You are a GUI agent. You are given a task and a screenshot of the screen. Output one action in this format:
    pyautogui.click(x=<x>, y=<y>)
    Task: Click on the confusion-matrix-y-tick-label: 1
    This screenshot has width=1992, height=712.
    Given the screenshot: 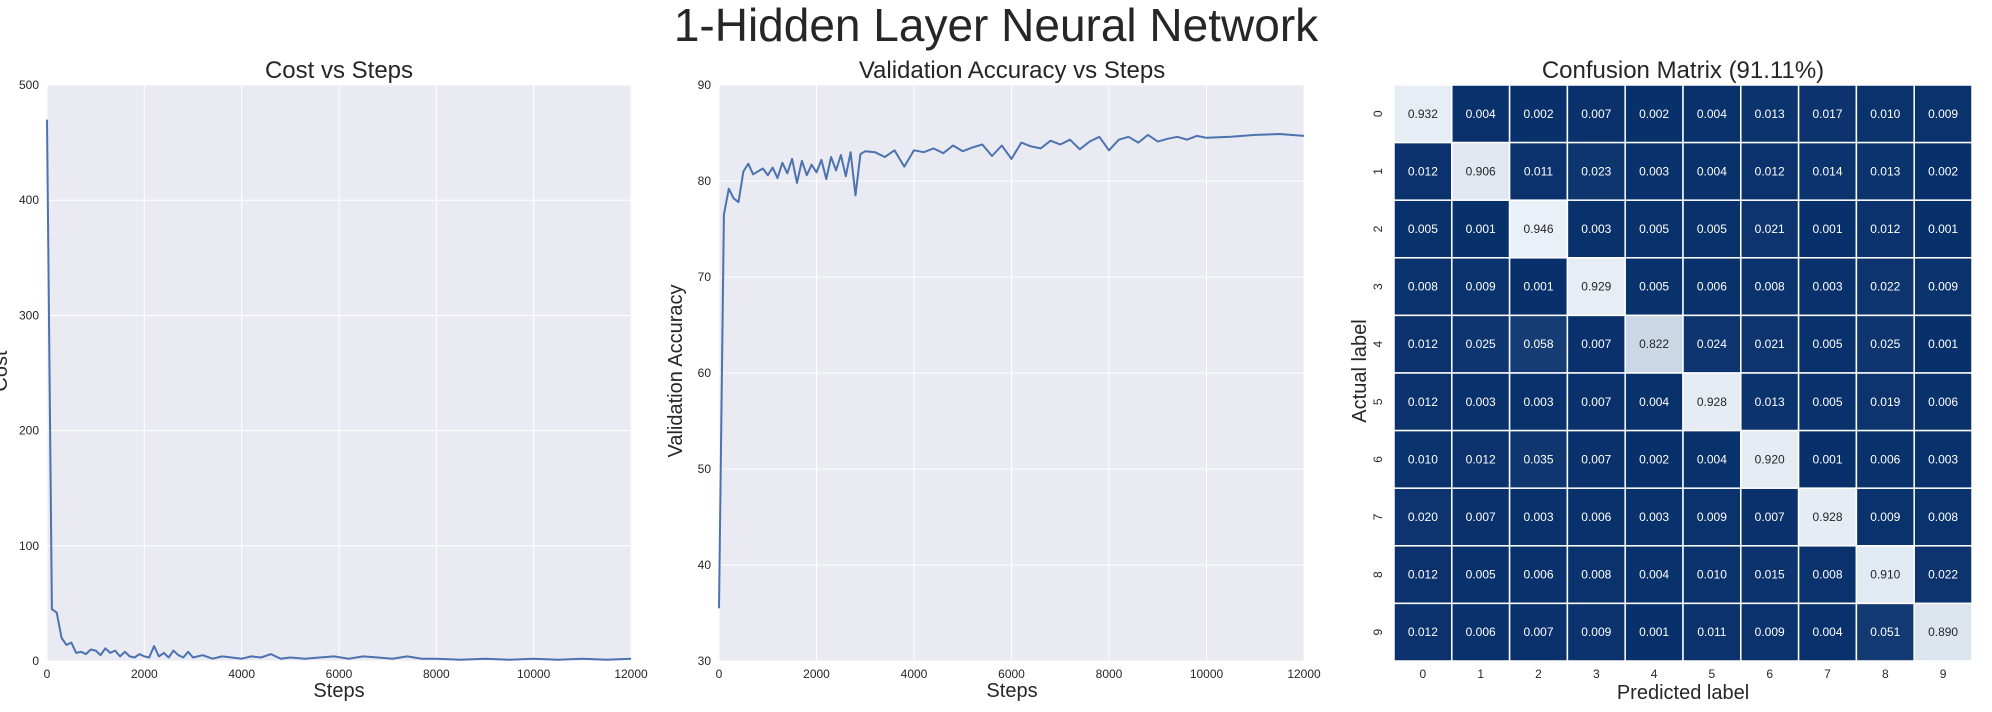 What is the action you would take?
    pyautogui.click(x=1378, y=171)
    